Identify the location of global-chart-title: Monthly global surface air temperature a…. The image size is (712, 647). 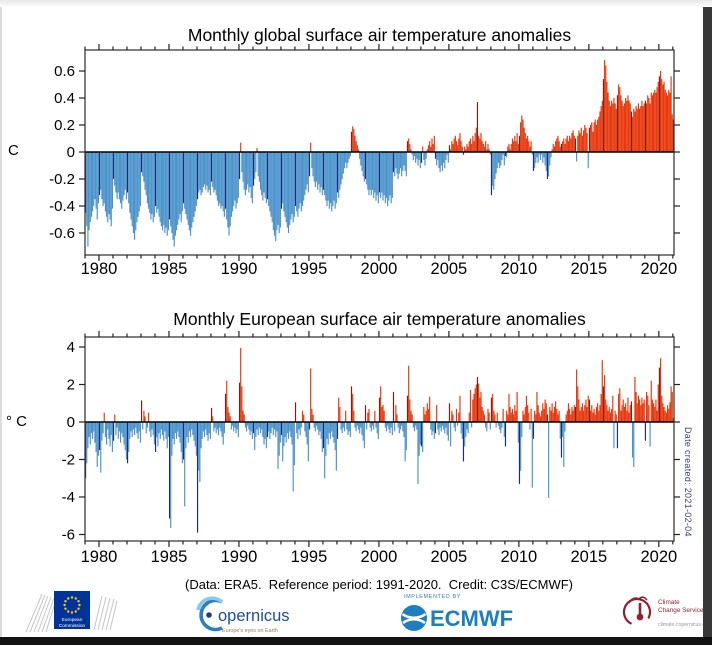
(379, 35).